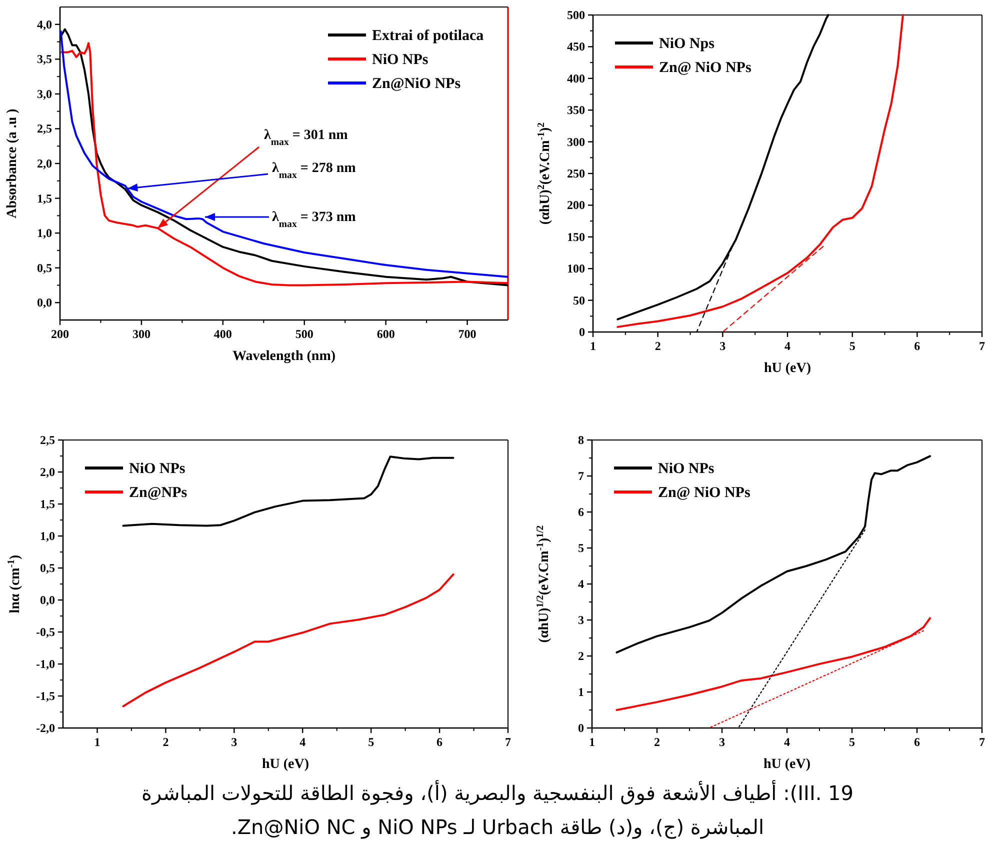  I want to click on y-tick-label: 200, so click(576, 205).